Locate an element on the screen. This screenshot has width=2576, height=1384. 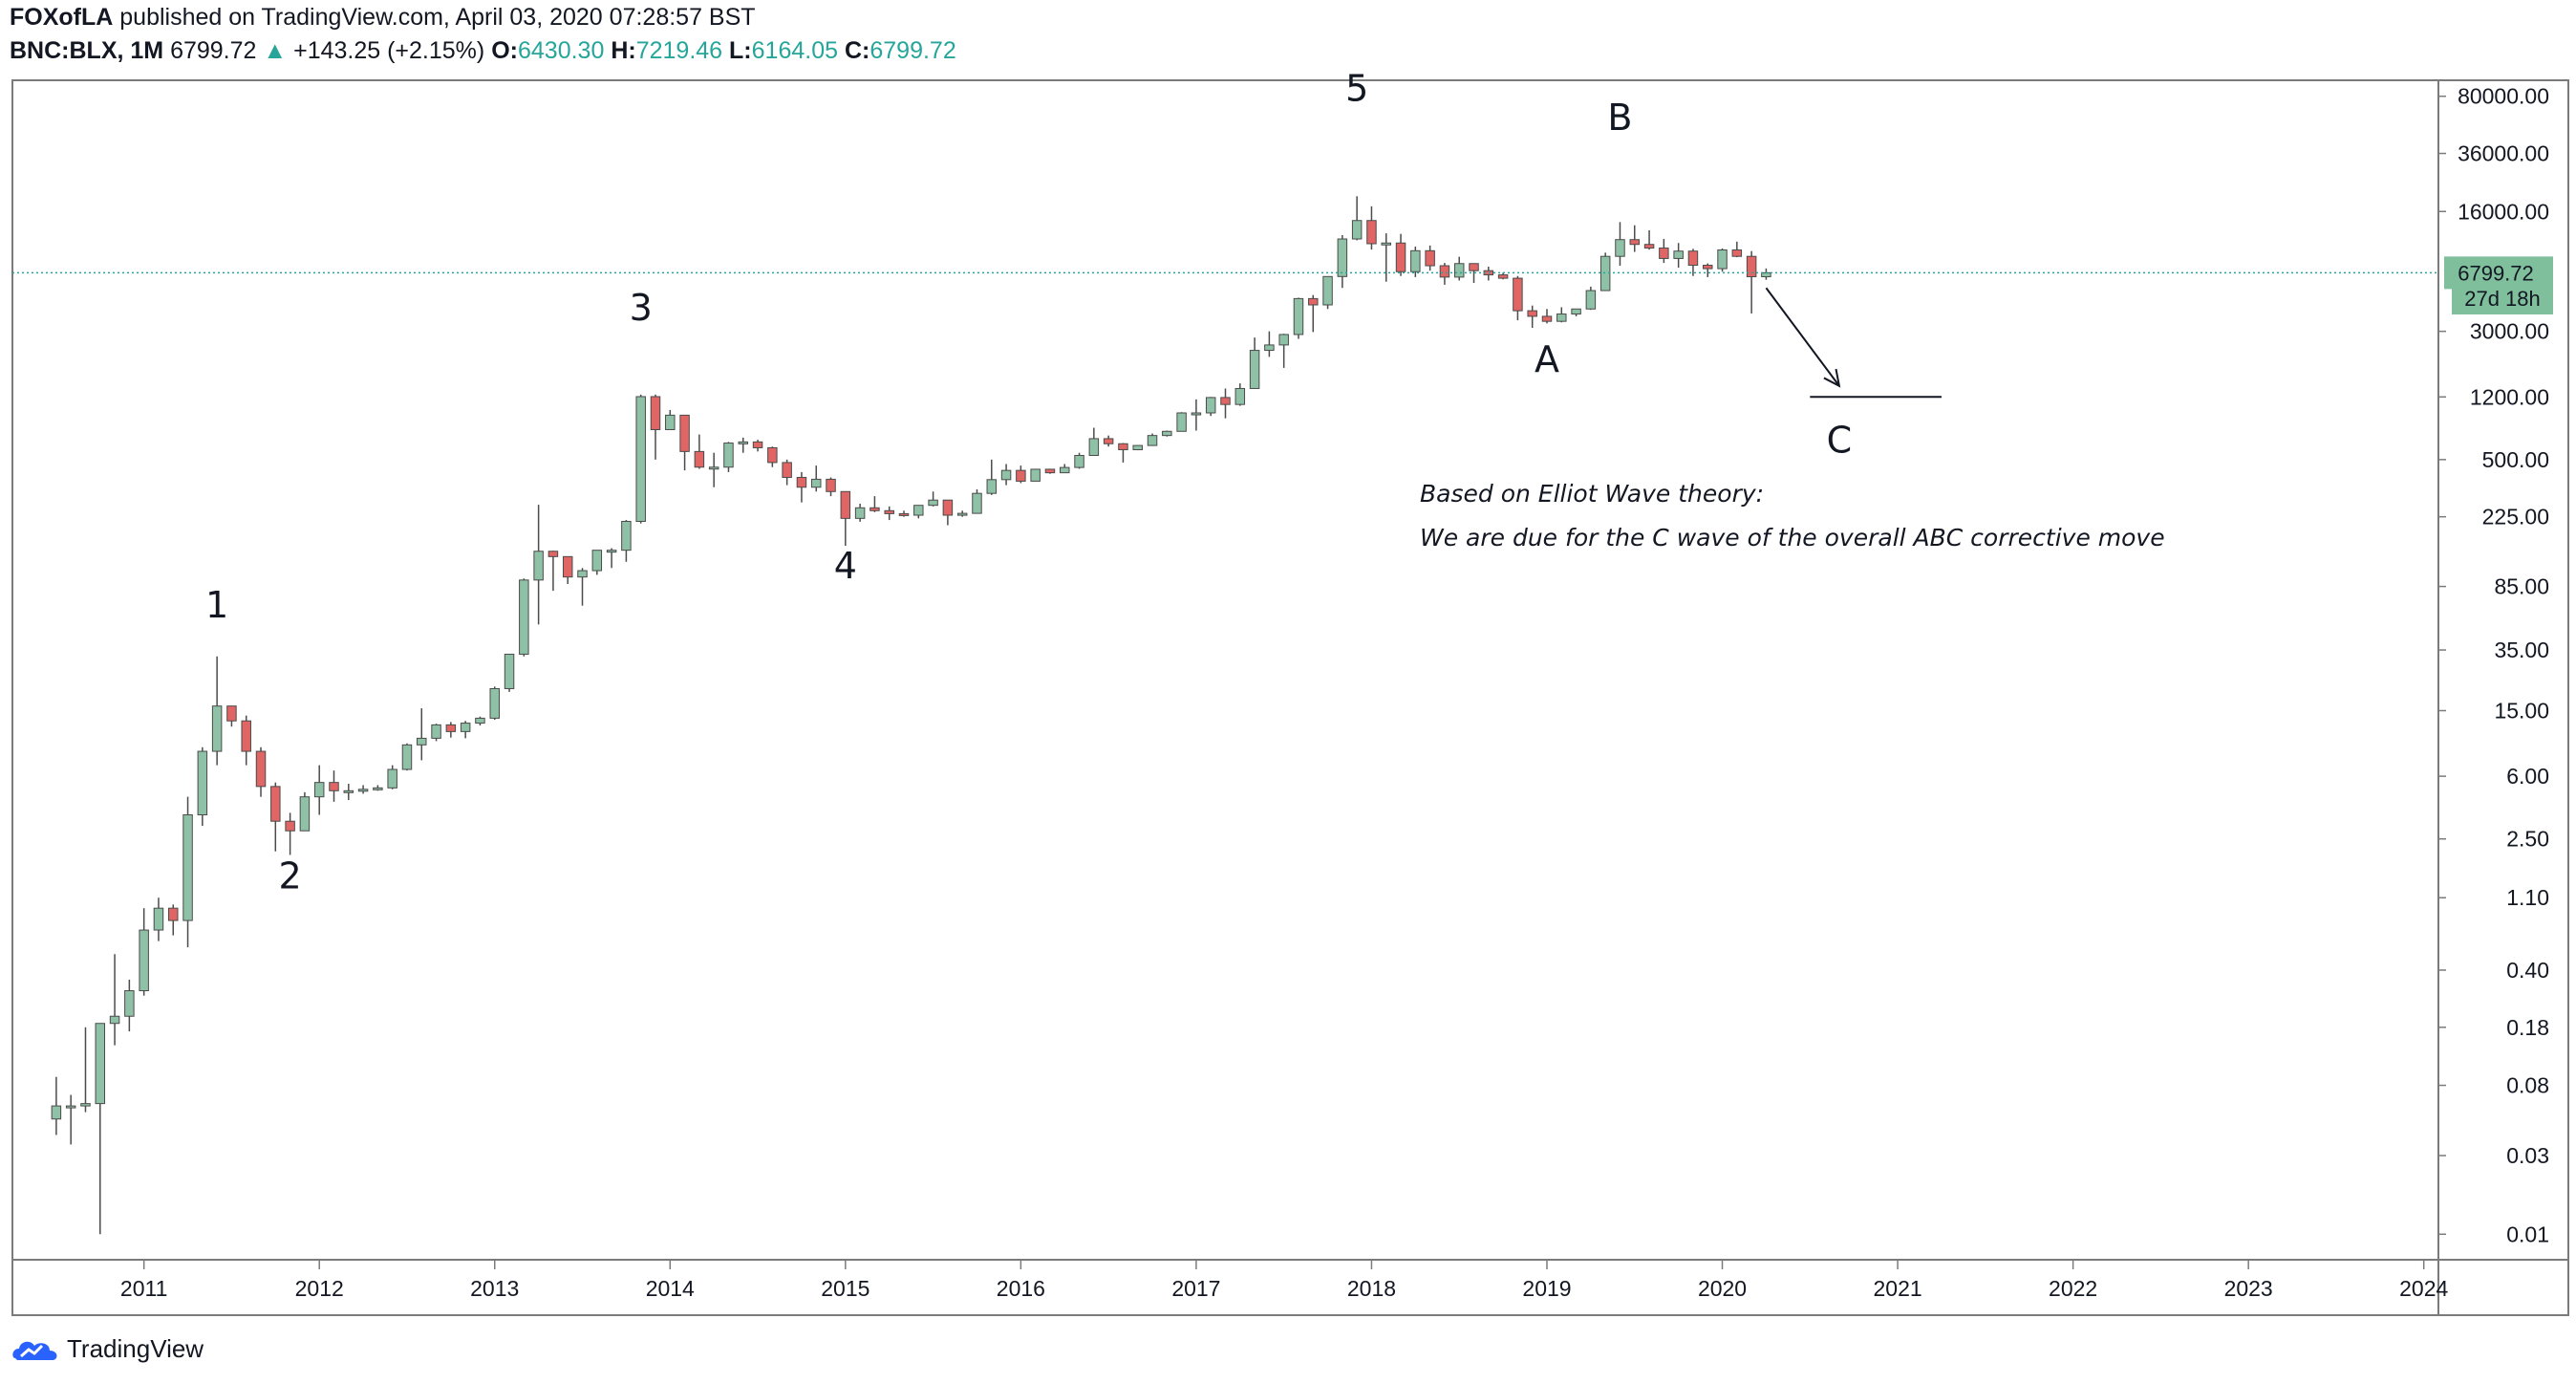
y-tick-label: 6.00 is located at coordinates (2527, 776).